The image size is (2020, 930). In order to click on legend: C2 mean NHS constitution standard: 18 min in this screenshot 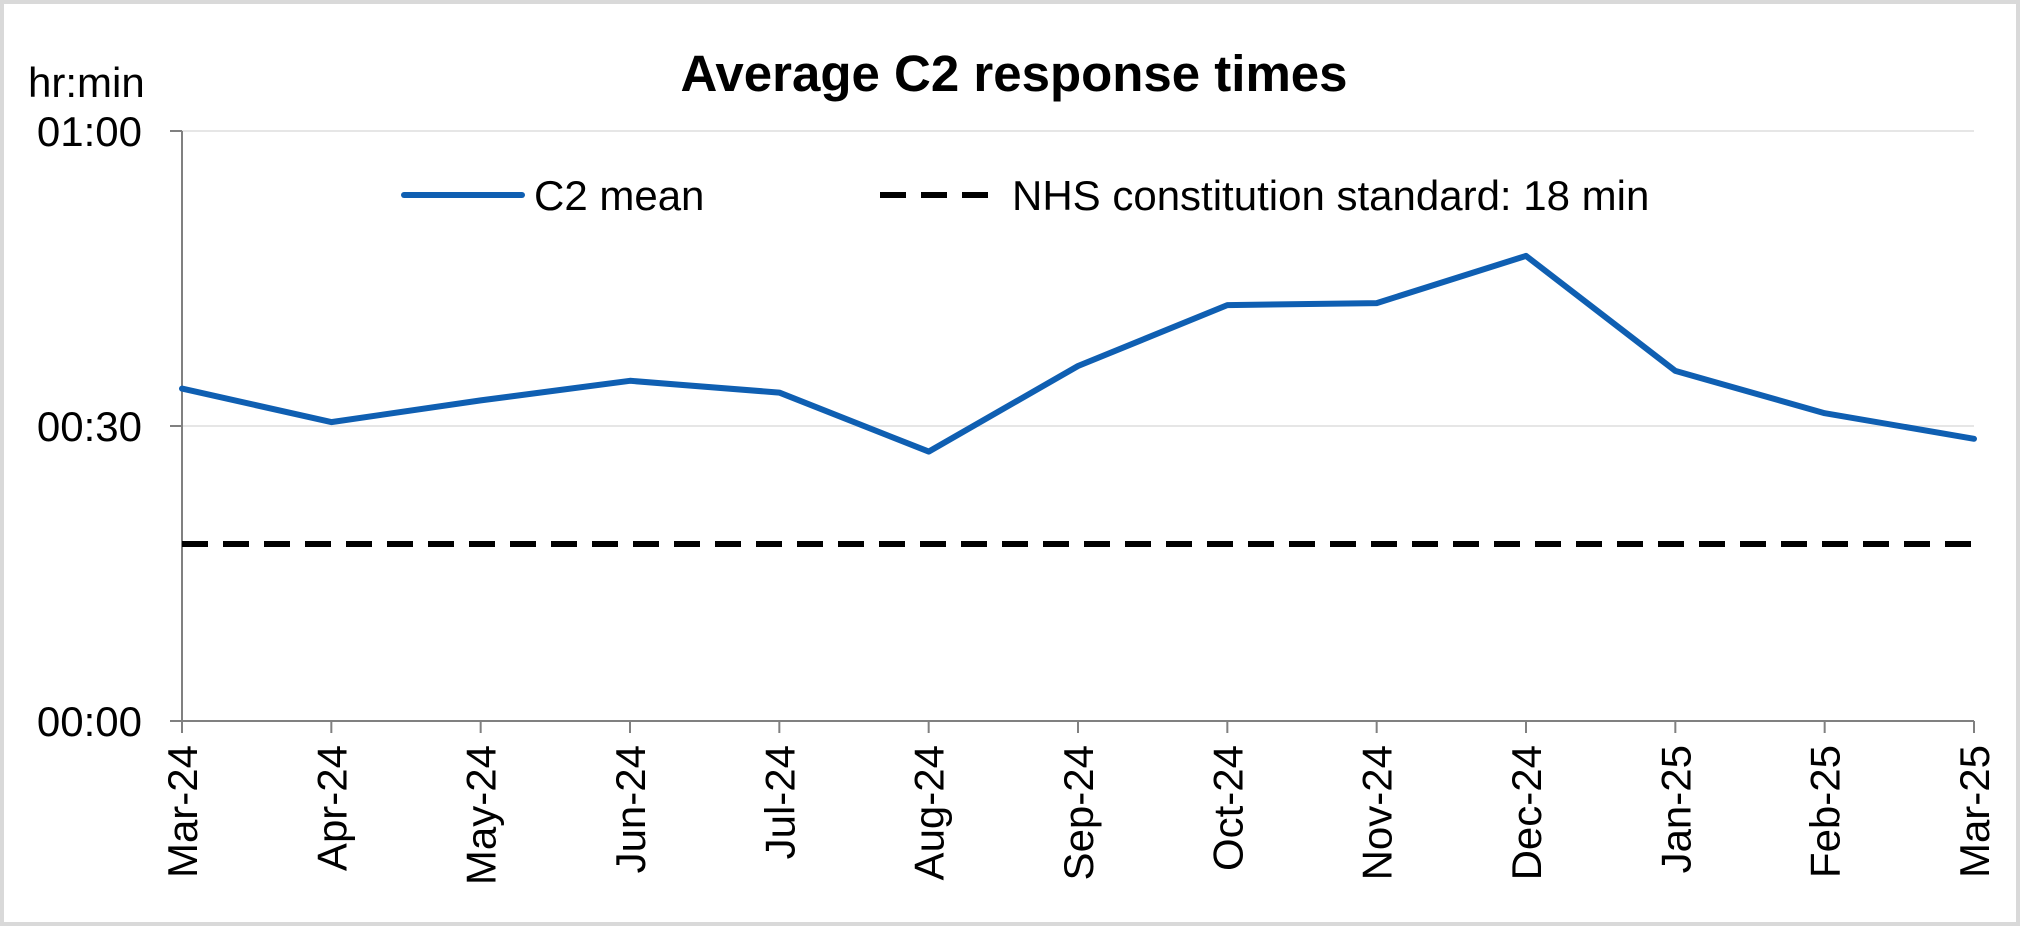, I will do `click(1026, 195)`.